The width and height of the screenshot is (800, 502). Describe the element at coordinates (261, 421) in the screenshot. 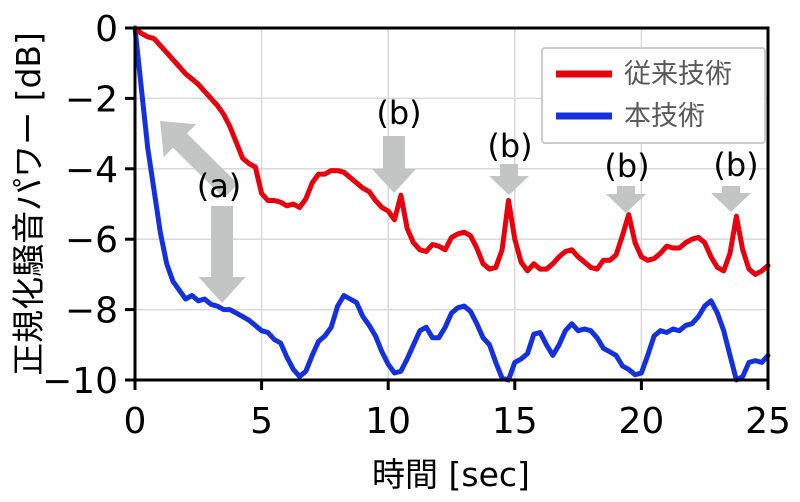

I see `x-tick-label: 5` at that location.